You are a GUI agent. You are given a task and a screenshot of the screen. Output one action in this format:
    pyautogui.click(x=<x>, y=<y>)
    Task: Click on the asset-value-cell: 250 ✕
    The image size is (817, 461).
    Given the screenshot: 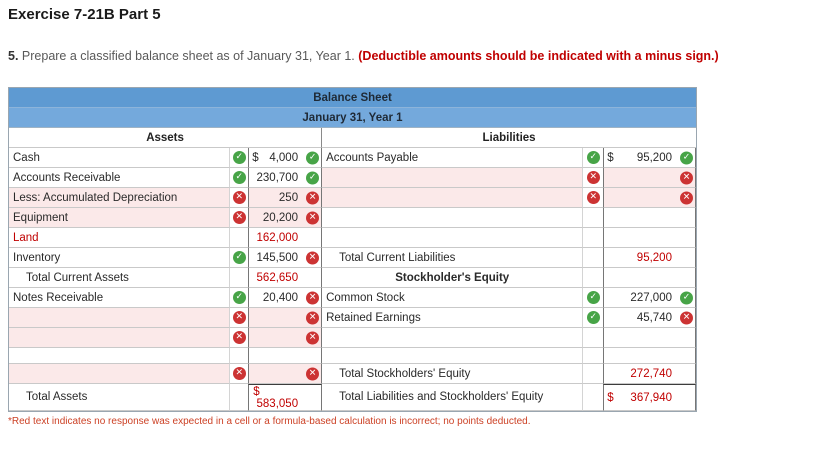 What is the action you would take?
    pyautogui.click(x=285, y=198)
    